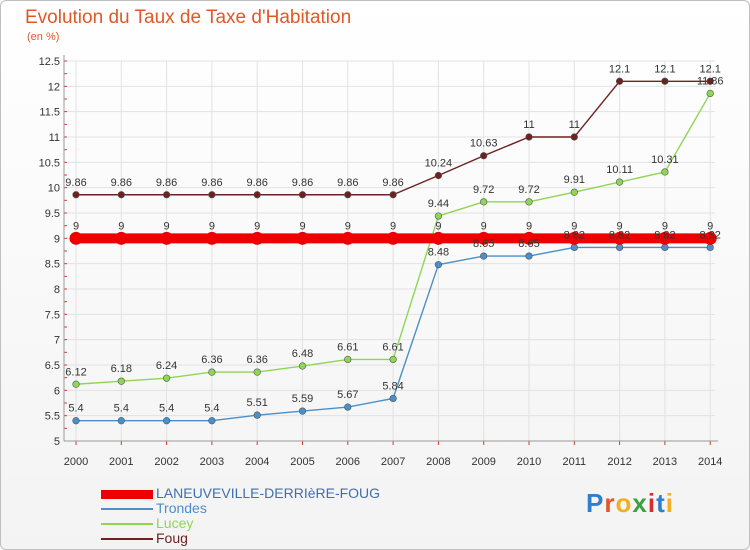 The width and height of the screenshot is (750, 550). Describe the element at coordinates (484, 144) in the screenshot. I see `data-label-3: 10.63` at that location.